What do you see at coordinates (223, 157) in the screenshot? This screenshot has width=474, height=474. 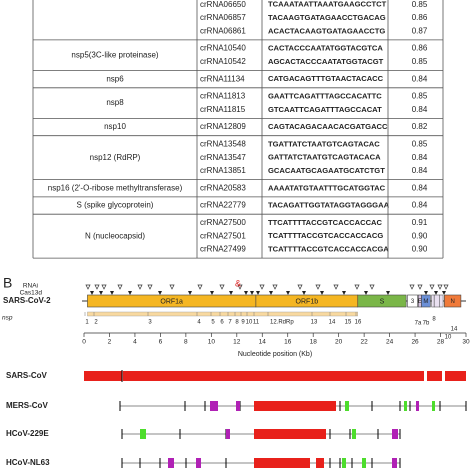 I see `crrna-id: crRNA13547` at bounding box center [223, 157].